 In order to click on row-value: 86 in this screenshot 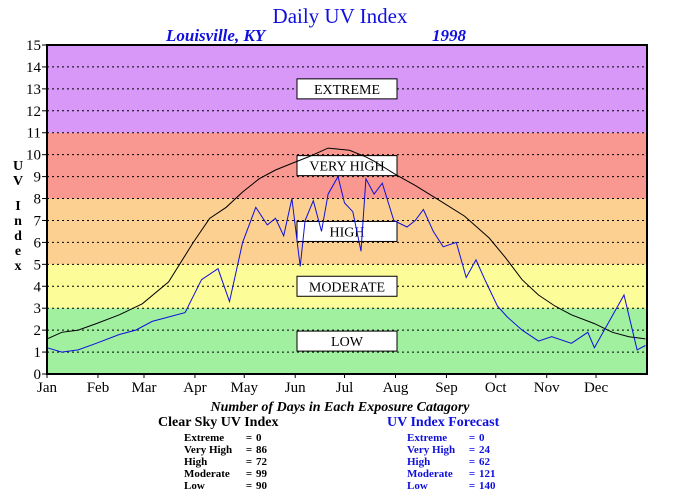, I will do `click(261, 450)`.